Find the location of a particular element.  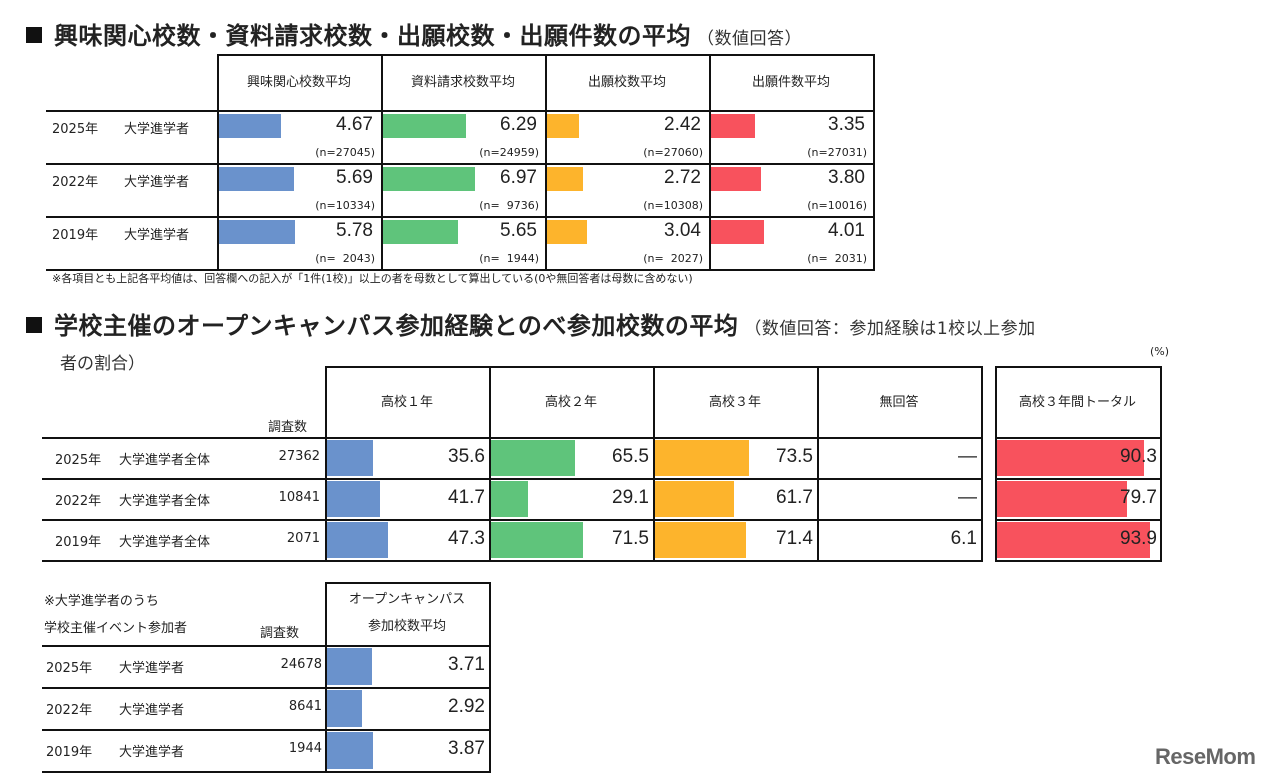

data-value: 73.5 is located at coordinates (794, 456).